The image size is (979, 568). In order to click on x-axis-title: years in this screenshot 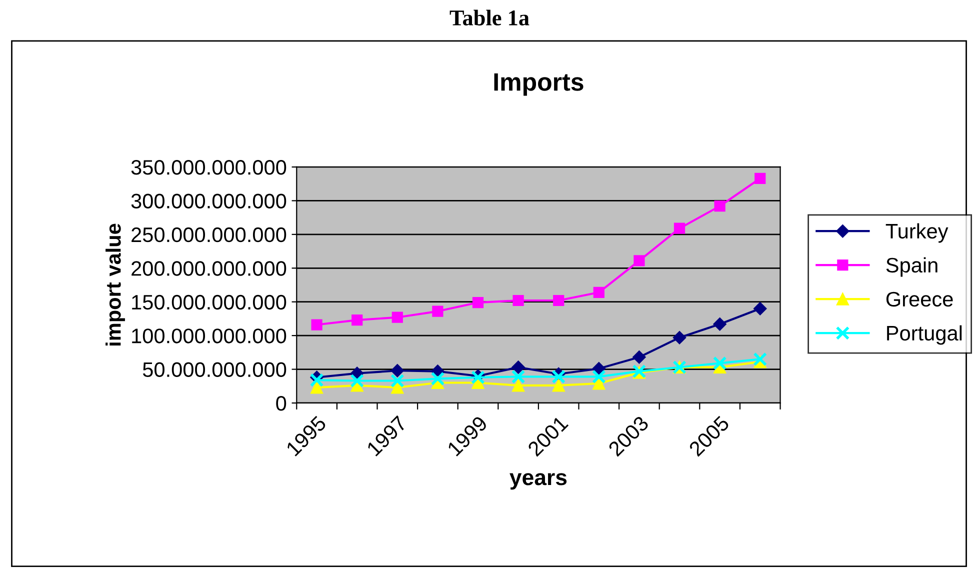, I will do `click(538, 481)`.